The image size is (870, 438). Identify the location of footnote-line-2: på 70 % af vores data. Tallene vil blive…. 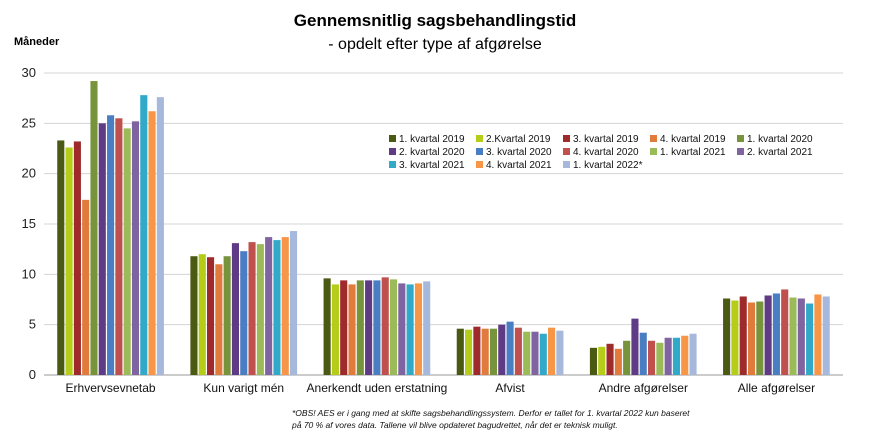
(454, 425).